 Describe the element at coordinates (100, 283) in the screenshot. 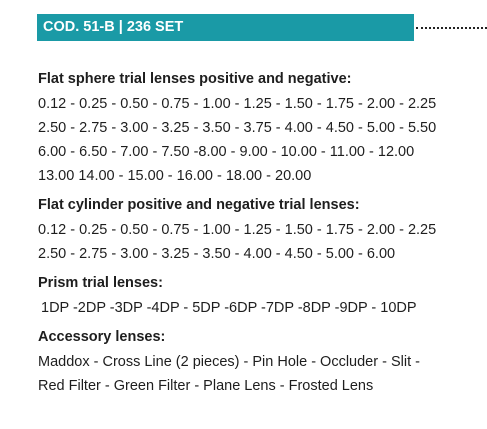

I see `prism-lenses-title: Prism trial lenses:` at that location.